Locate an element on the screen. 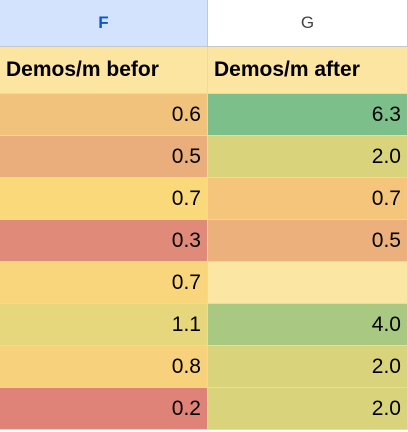 The image size is (408, 432). data-cell: 0.8 is located at coordinates (104, 367).